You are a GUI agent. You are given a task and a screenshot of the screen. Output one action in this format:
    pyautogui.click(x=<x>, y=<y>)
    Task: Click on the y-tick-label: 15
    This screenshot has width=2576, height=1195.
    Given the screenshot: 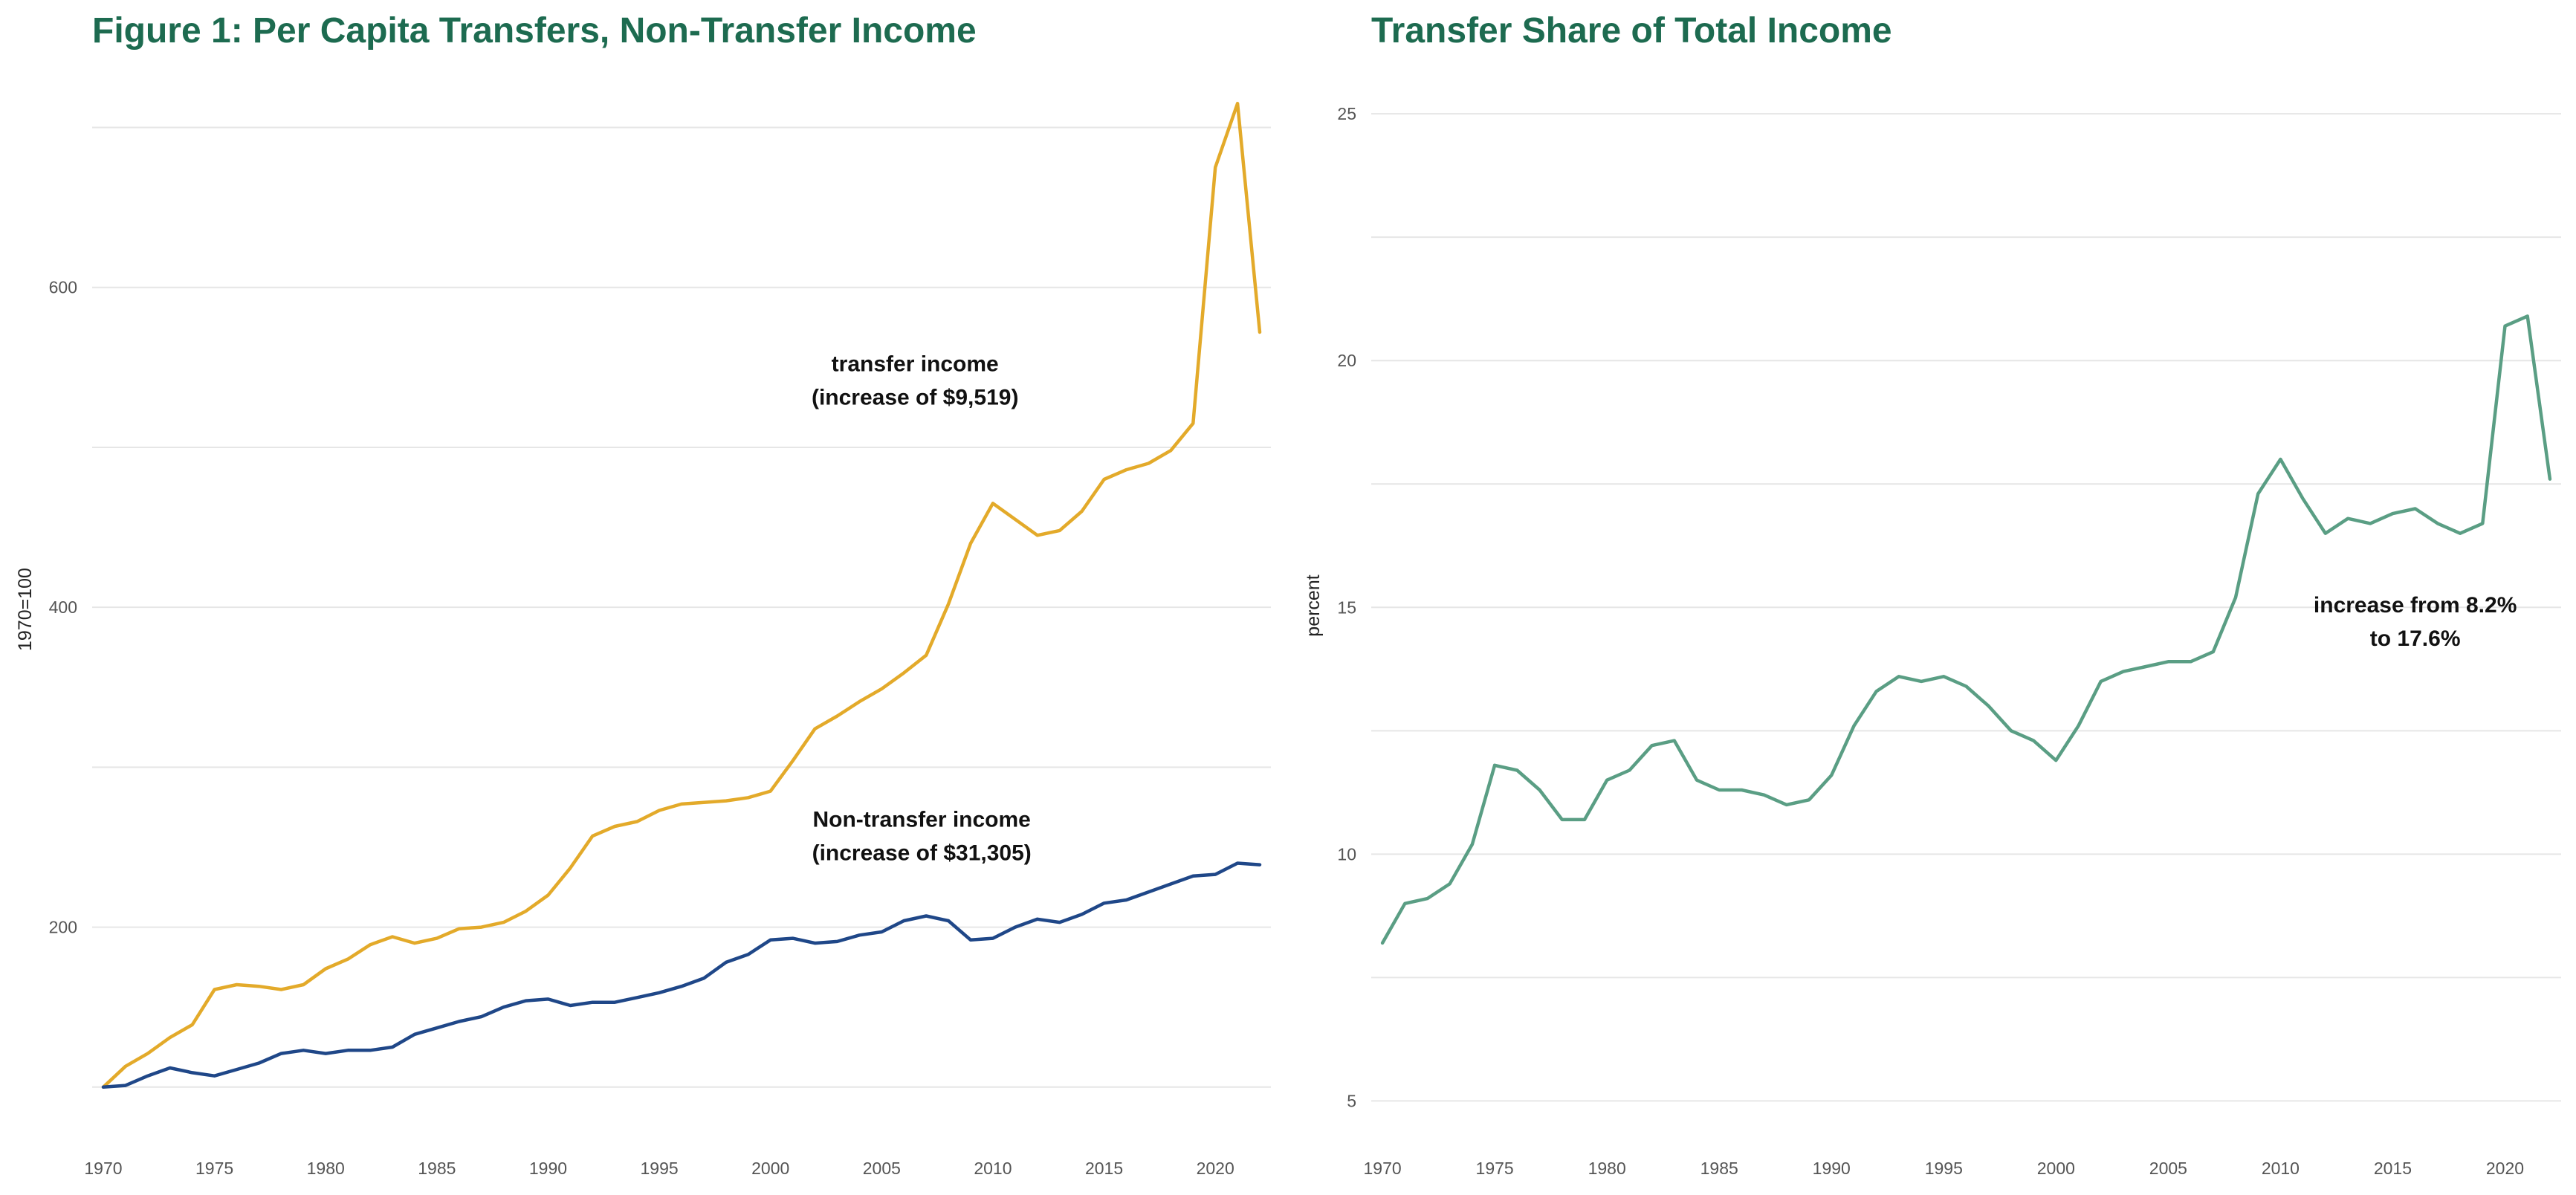 What is the action you would take?
    pyautogui.click(x=1346, y=607)
    